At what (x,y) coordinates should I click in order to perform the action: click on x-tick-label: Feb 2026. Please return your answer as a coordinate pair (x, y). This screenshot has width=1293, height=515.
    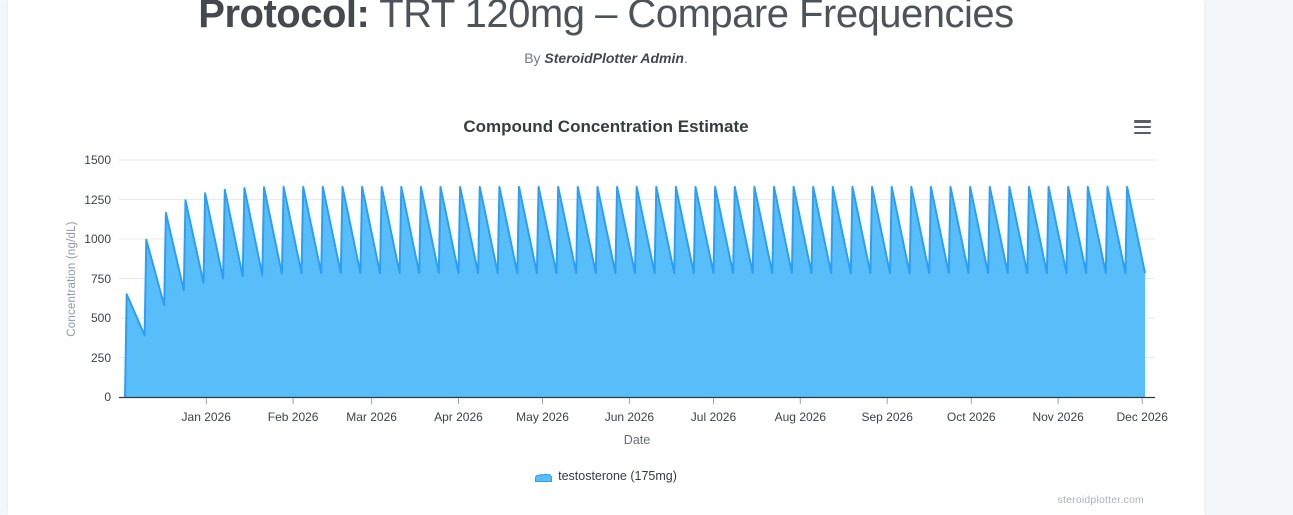
    Looking at the image, I should click on (293, 417).